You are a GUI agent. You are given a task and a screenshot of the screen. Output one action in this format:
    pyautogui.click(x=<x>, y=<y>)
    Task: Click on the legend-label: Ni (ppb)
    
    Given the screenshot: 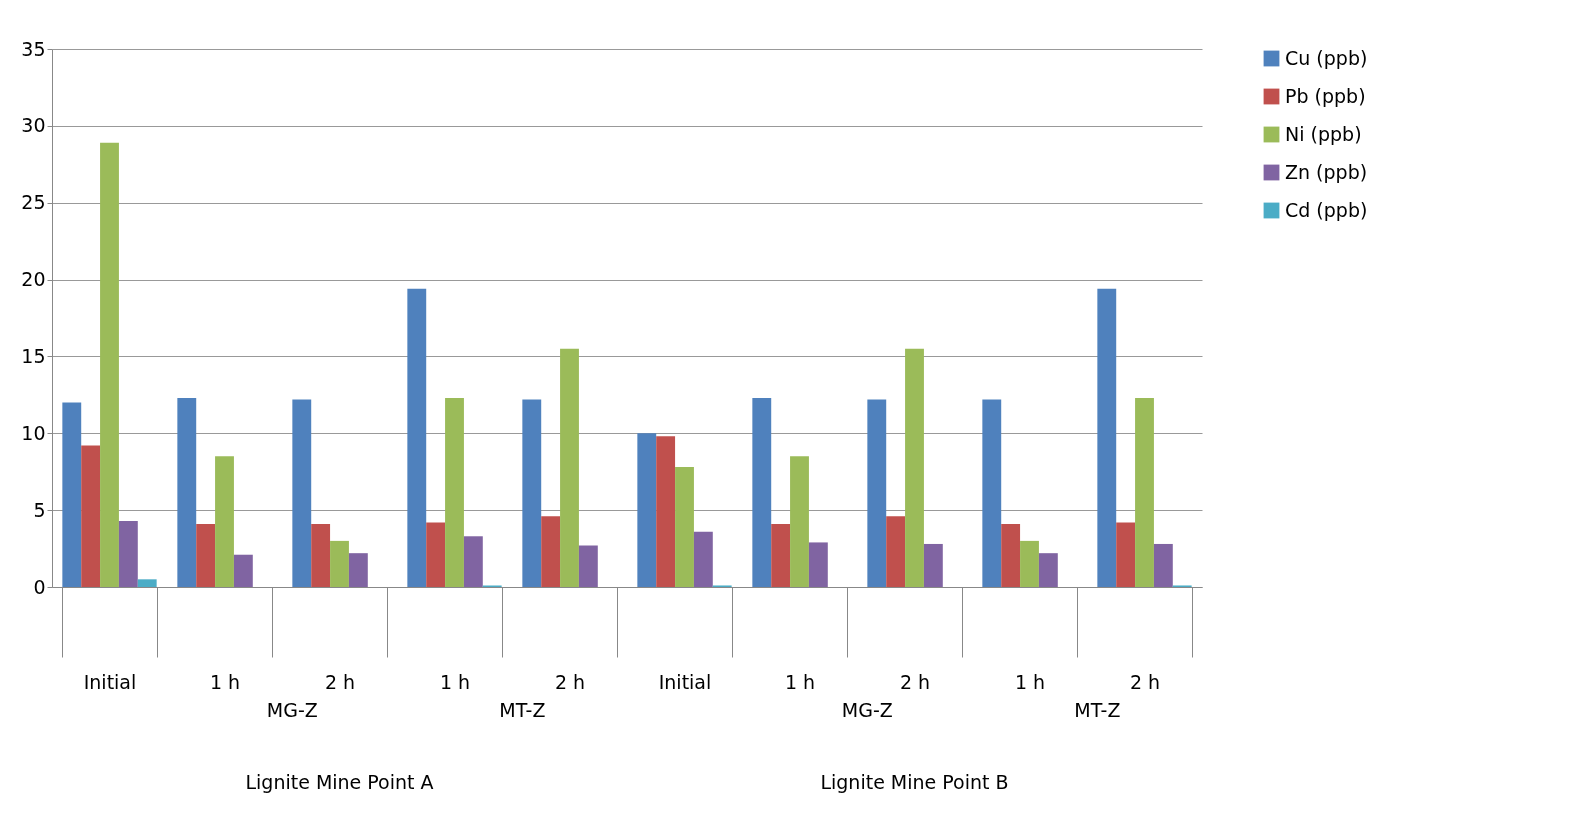 What is the action you would take?
    pyautogui.click(x=1323, y=133)
    